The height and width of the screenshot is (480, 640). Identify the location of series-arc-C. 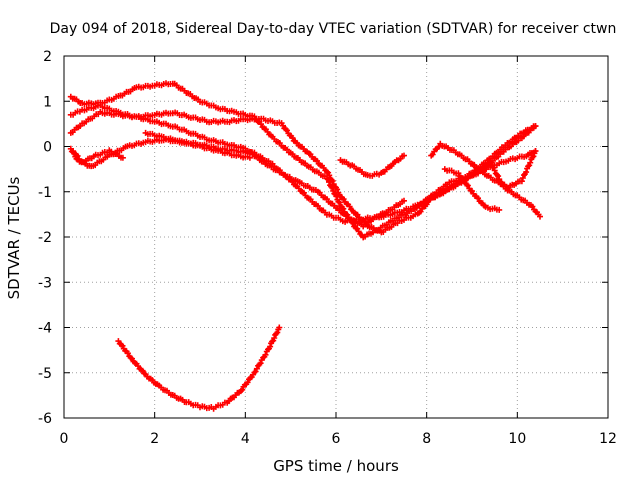
(237, 166).